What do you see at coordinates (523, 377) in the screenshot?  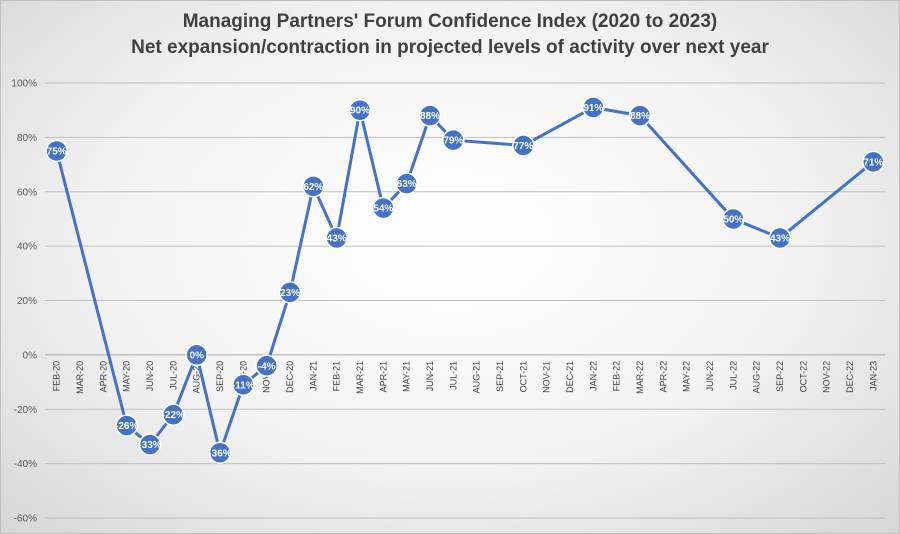 I see `x-tick-label: OCT-21` at bounding box center [523, 377].